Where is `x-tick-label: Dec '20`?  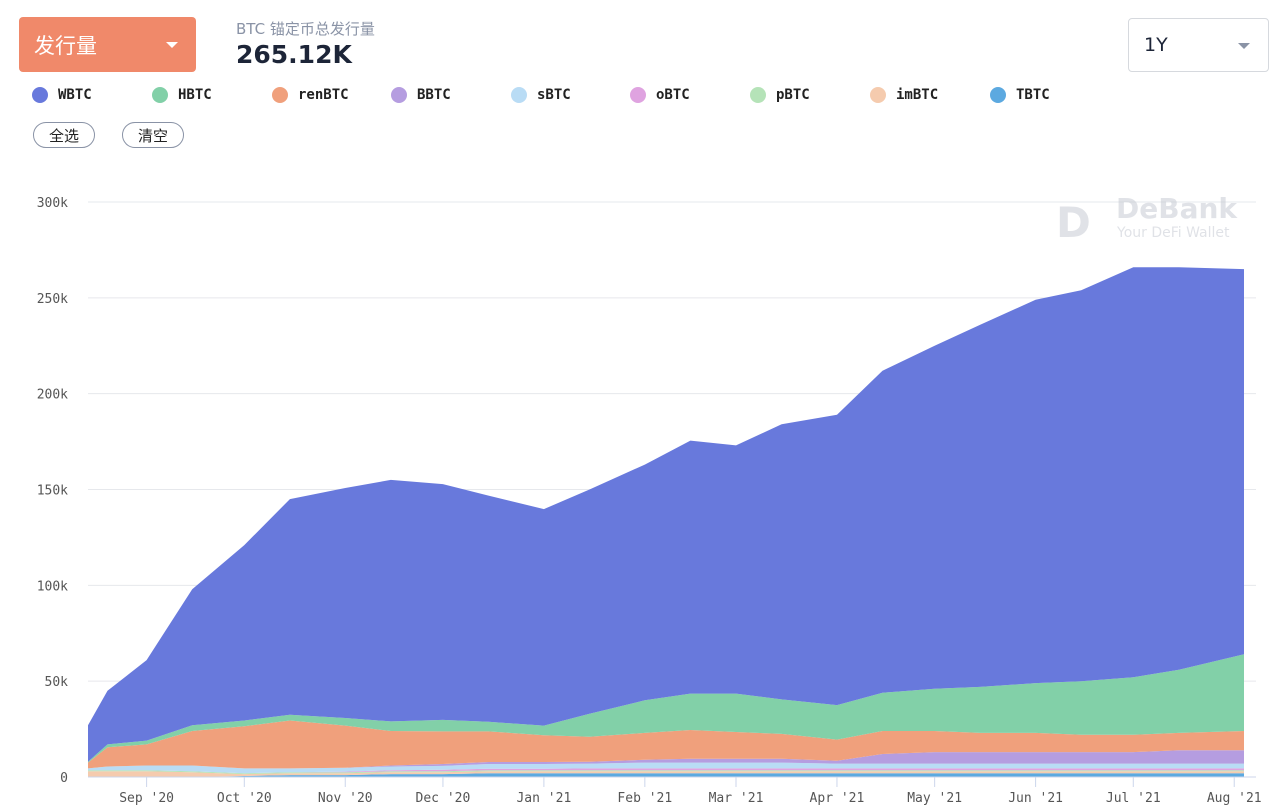
x-tick-label: Dec '20 is located at coordinates (443, 798).